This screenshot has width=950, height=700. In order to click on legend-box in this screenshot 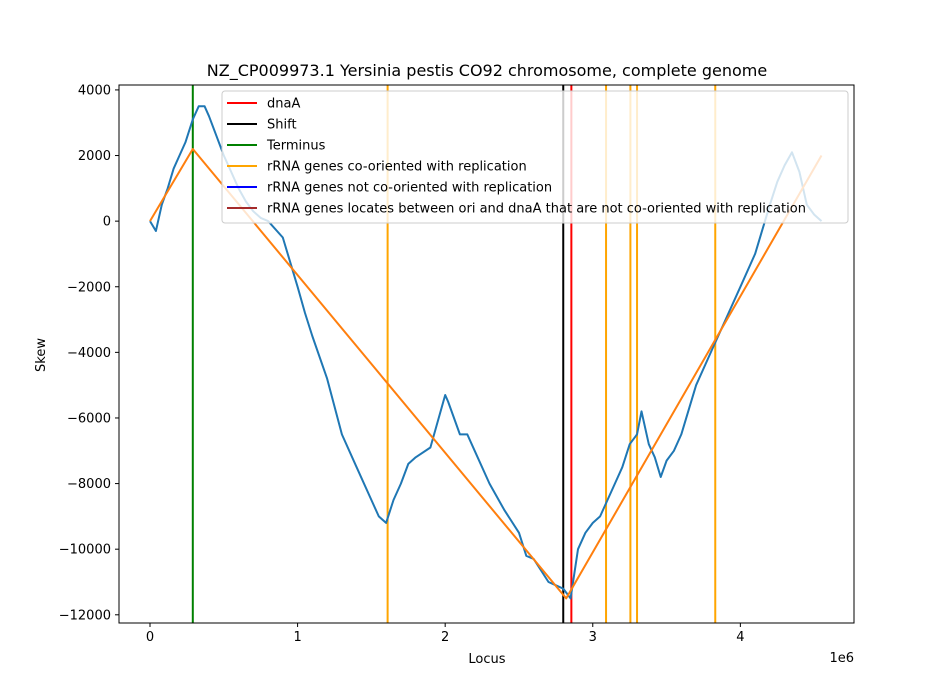, I will do `click(535, 157)`.